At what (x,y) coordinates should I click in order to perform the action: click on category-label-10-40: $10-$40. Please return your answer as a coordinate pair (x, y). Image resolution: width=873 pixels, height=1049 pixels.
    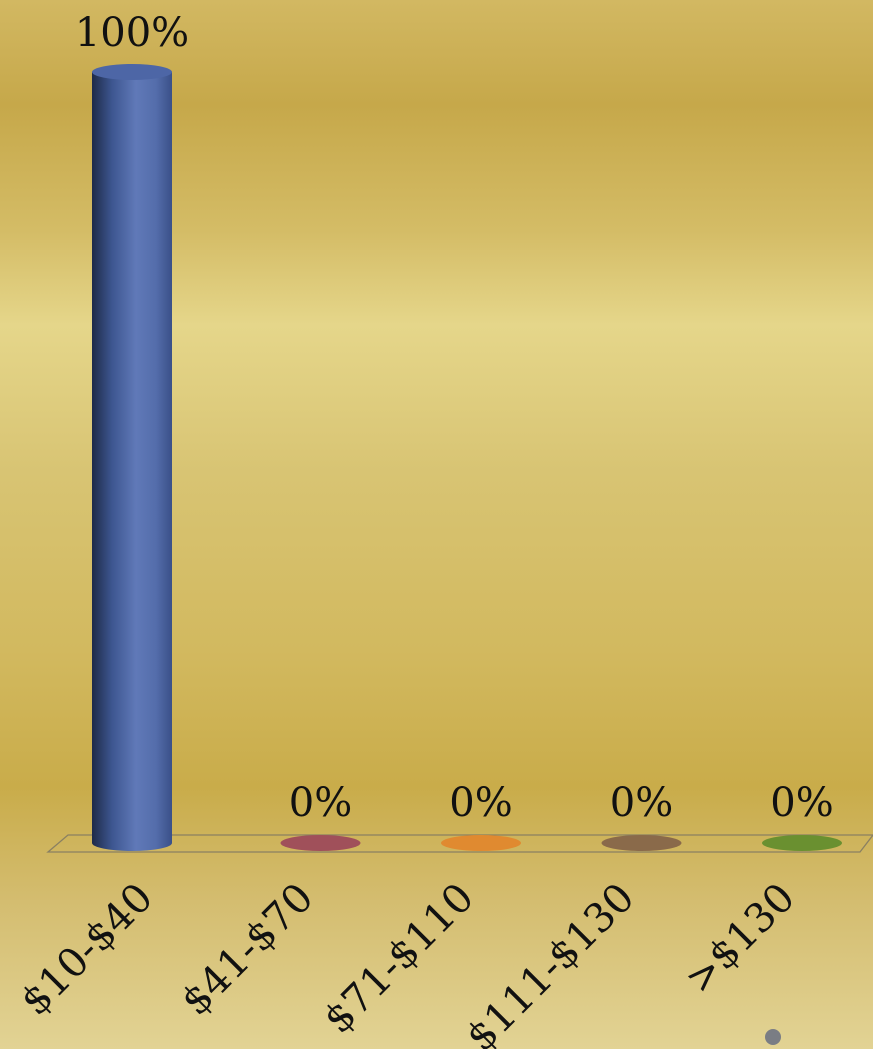
    Looking at the image, I should click on (87, 950).